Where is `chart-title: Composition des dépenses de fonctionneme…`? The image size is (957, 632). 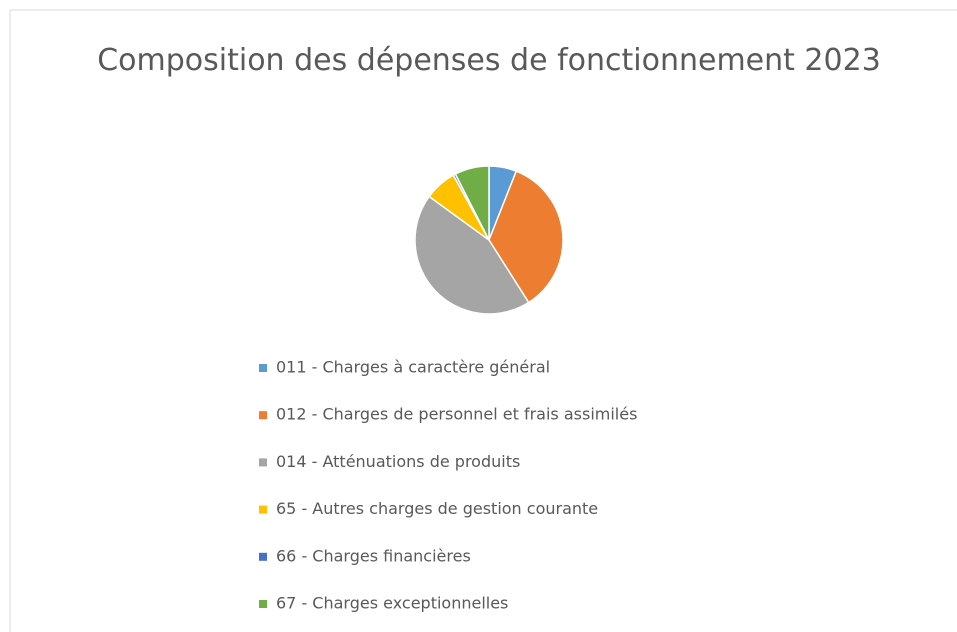 chart-title: Composition des dépenses de fonctionneme… is located at coordinates (489, 60).